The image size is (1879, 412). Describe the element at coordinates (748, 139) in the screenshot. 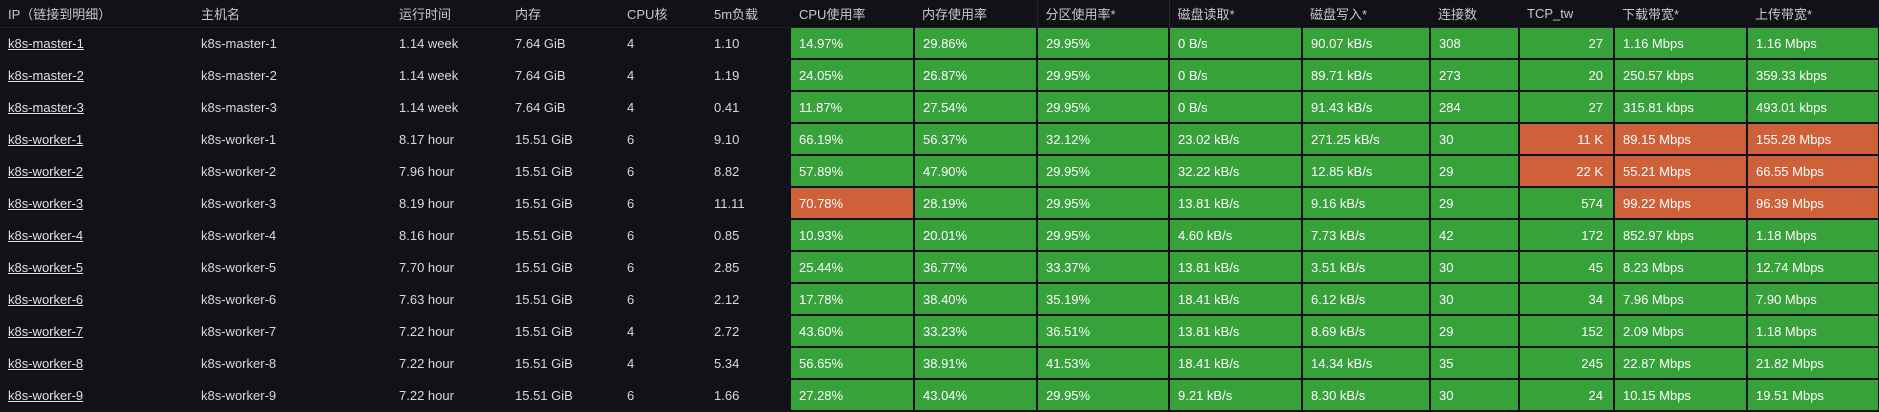

I see `cell-load5m: 9.10` at that location.